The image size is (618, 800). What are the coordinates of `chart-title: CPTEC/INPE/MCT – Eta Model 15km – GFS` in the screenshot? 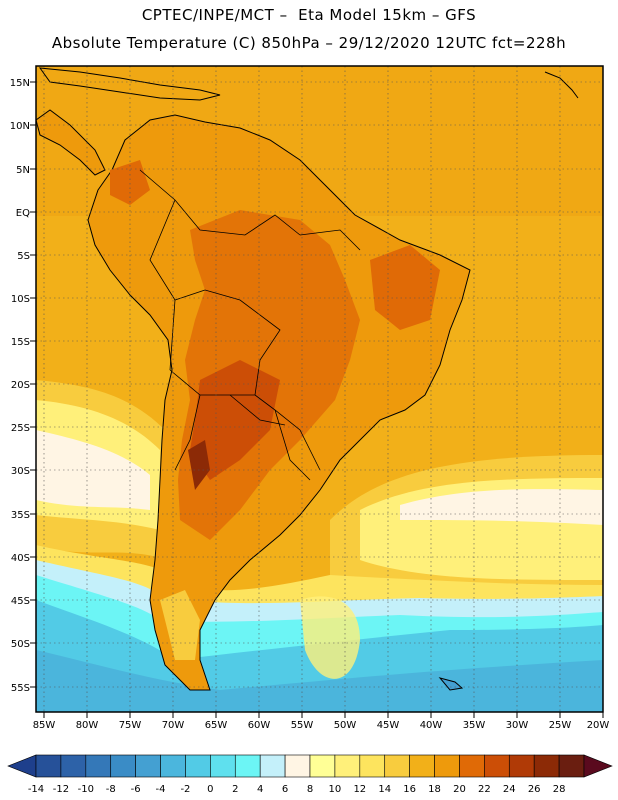 It's located at (309, 15).